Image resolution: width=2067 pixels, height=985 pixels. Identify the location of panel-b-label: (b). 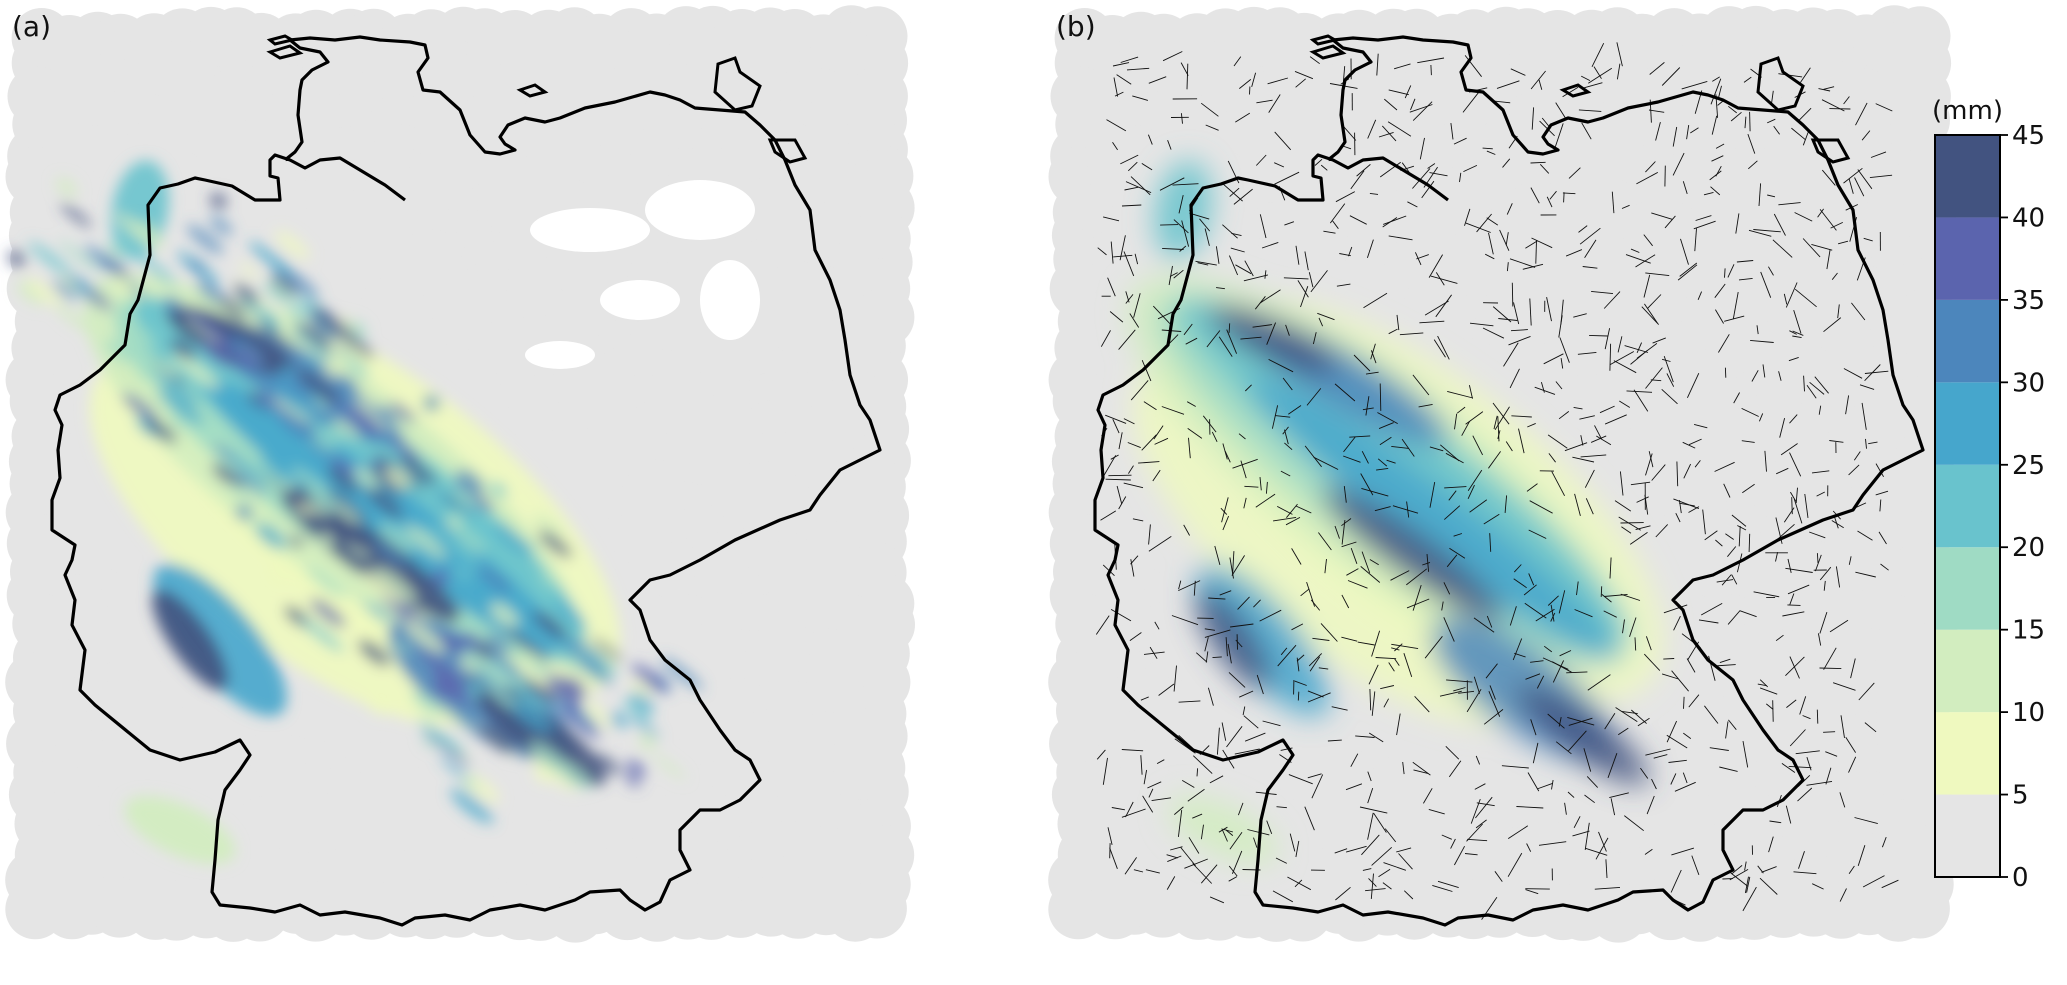
(1076, 26).